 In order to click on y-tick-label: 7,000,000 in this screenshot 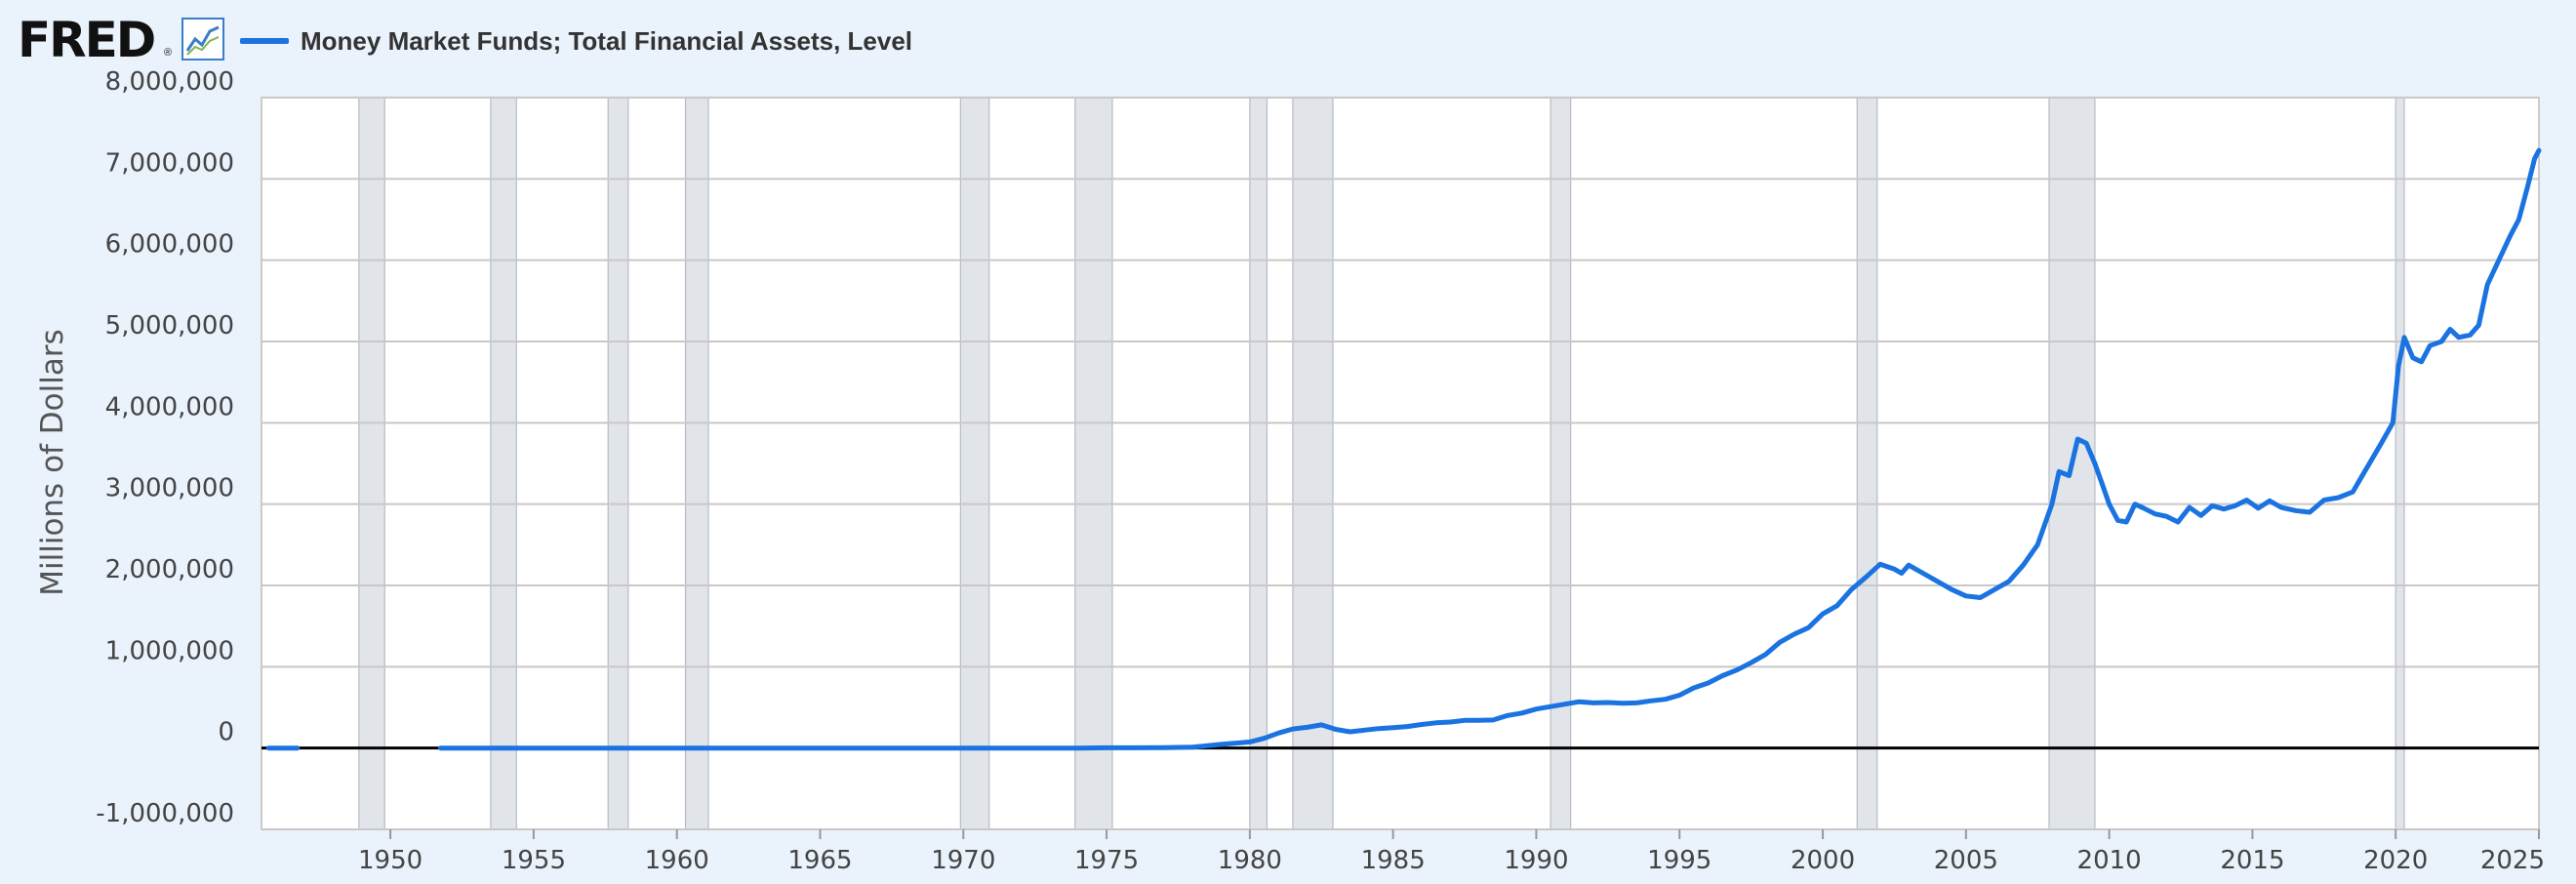, I will do `click(169, 163)`.